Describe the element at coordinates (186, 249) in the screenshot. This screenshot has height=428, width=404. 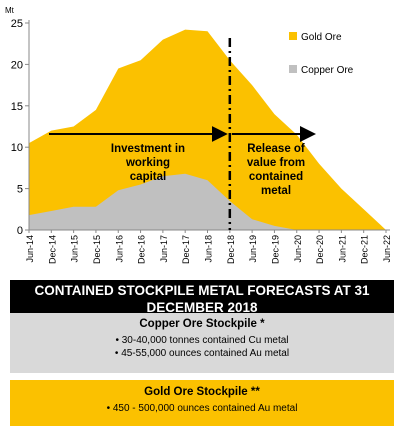
I see `x-tick-label: Dec-17` at that location.